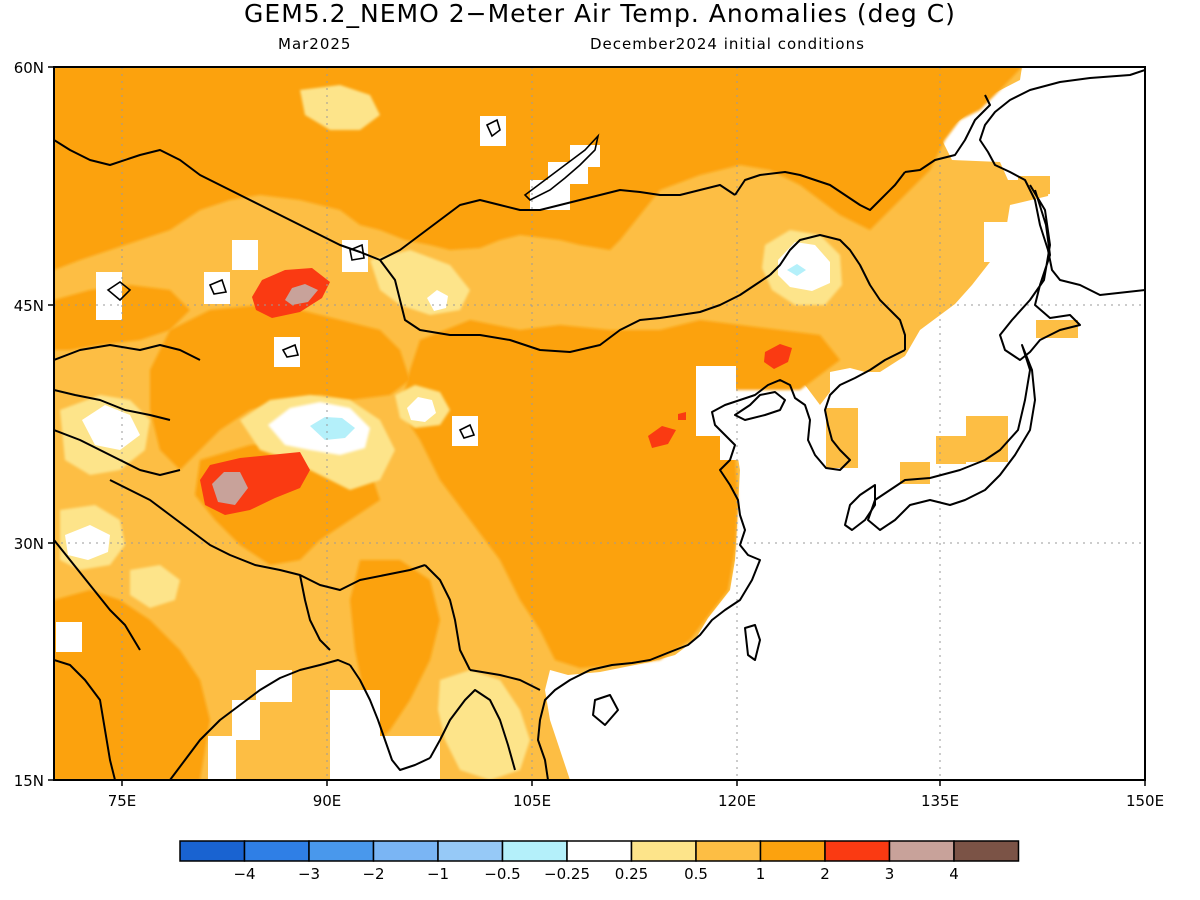  I want to click on initial-conditions: December2024 initial conditions, so click(727, 44).